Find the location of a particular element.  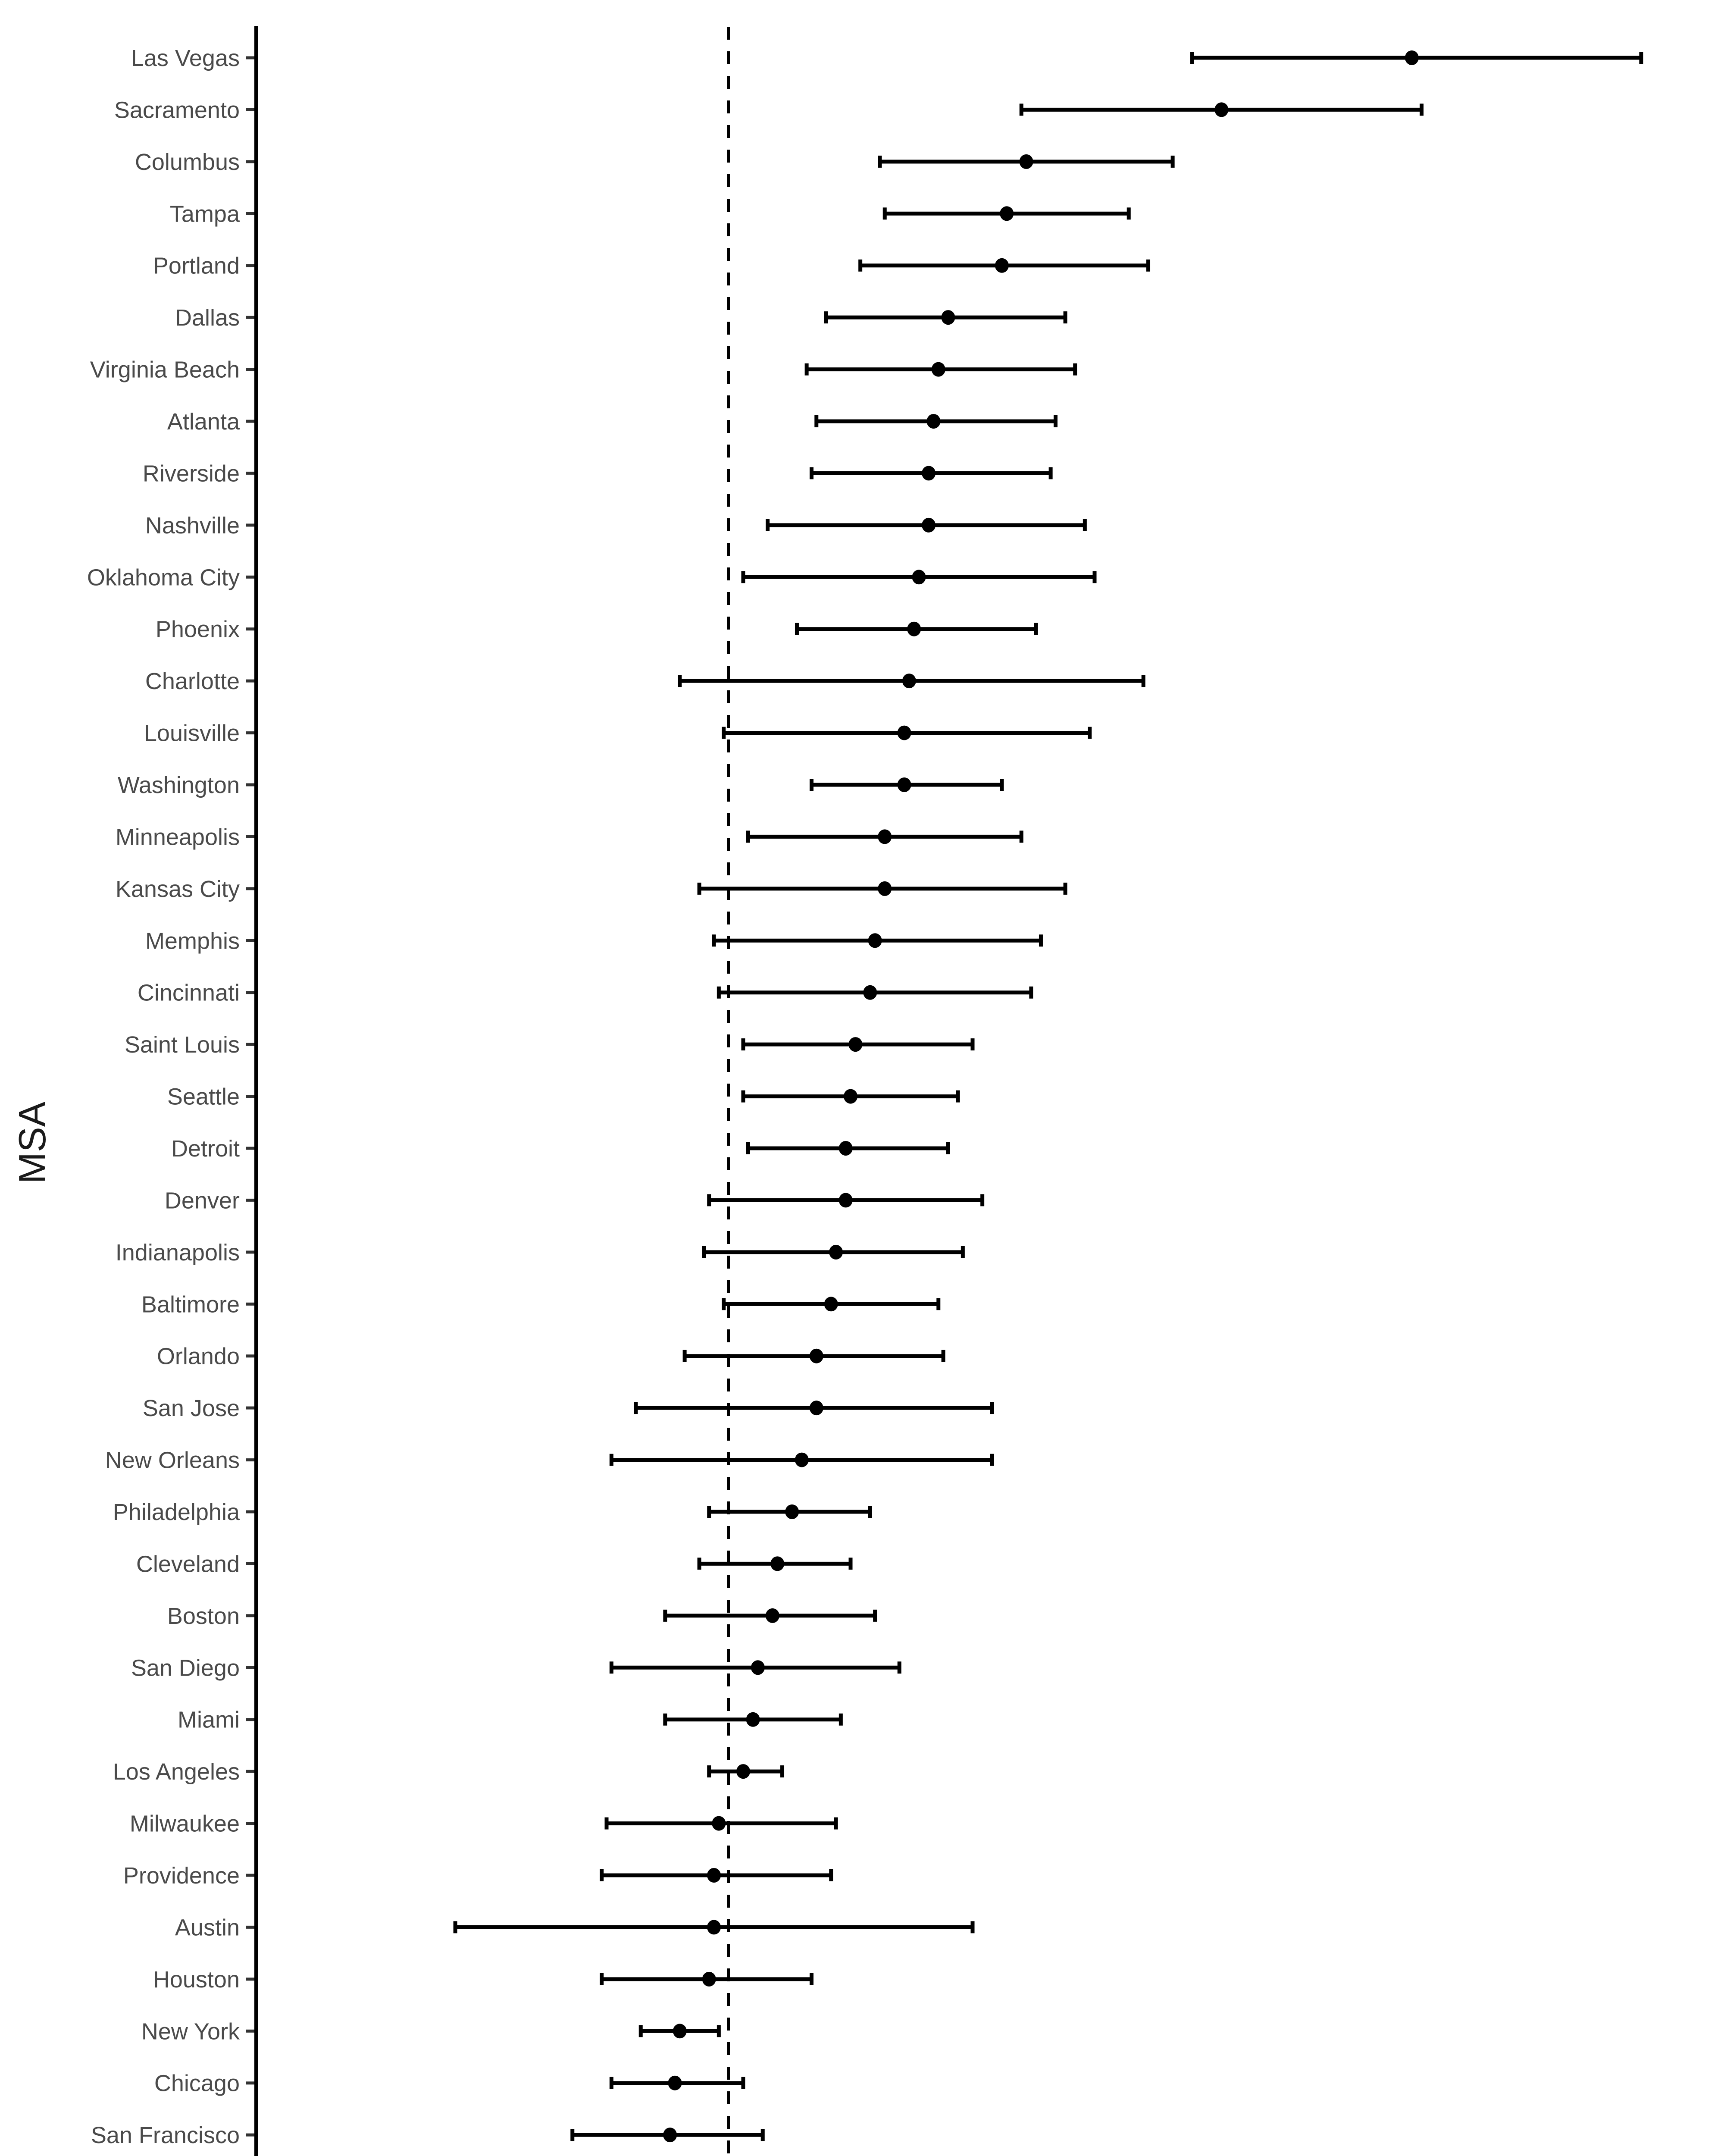

msa-label: Saint Louis is located at coordinates (182, 1045).